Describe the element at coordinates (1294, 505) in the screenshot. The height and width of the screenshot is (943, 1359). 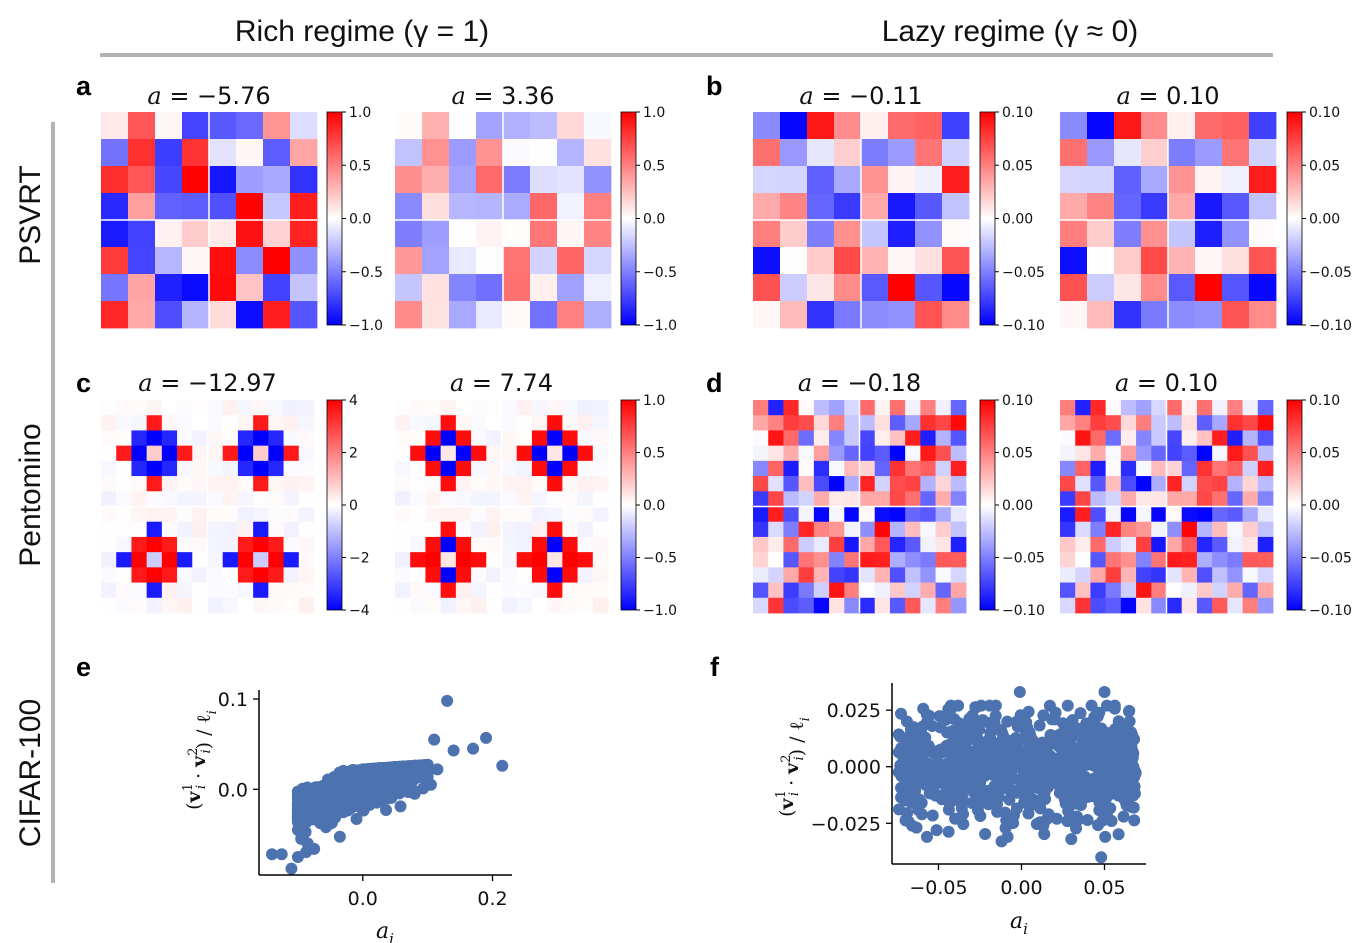
I see `colorbar` at that location.